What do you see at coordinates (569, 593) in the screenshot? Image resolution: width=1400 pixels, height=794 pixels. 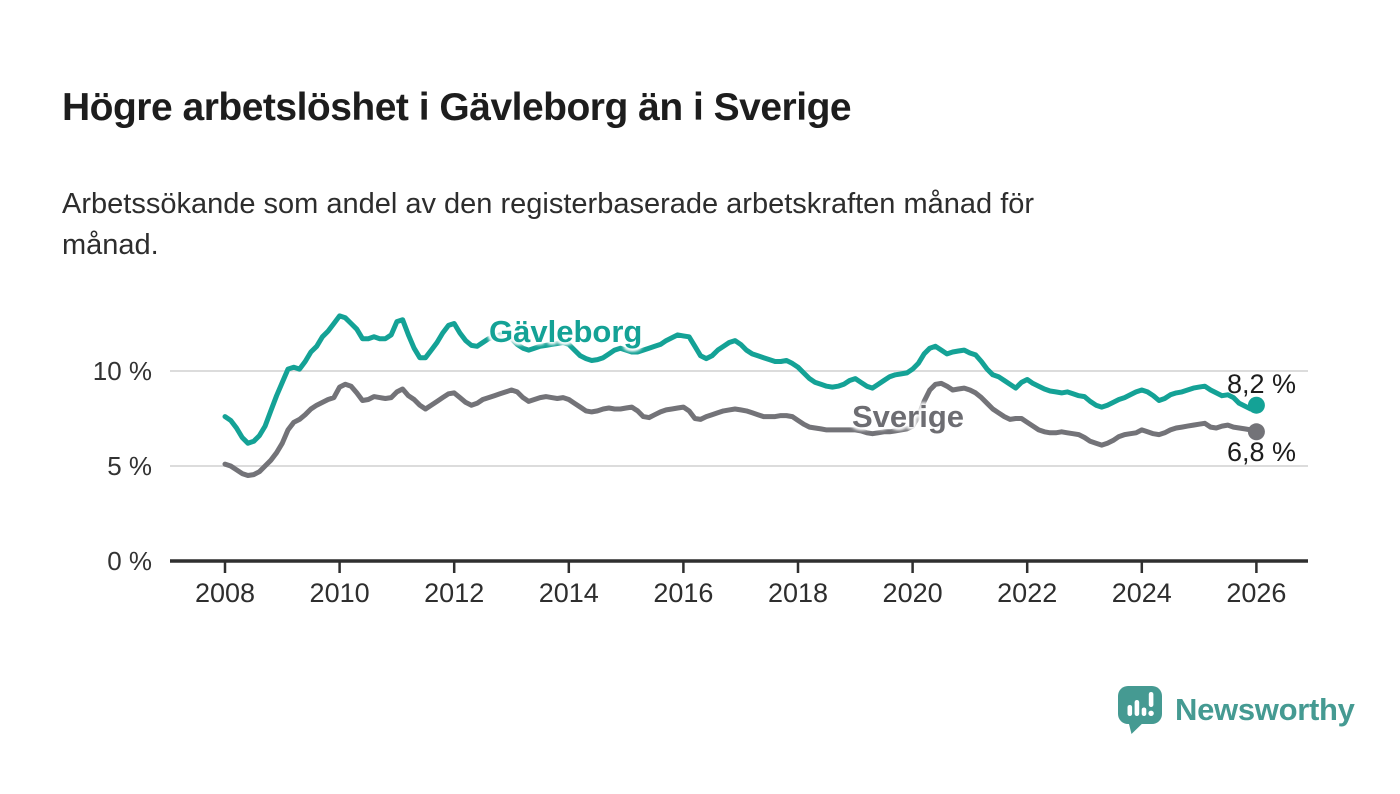 I see `x-tick-label-2014: 2014` at bounding box center [569, 593].